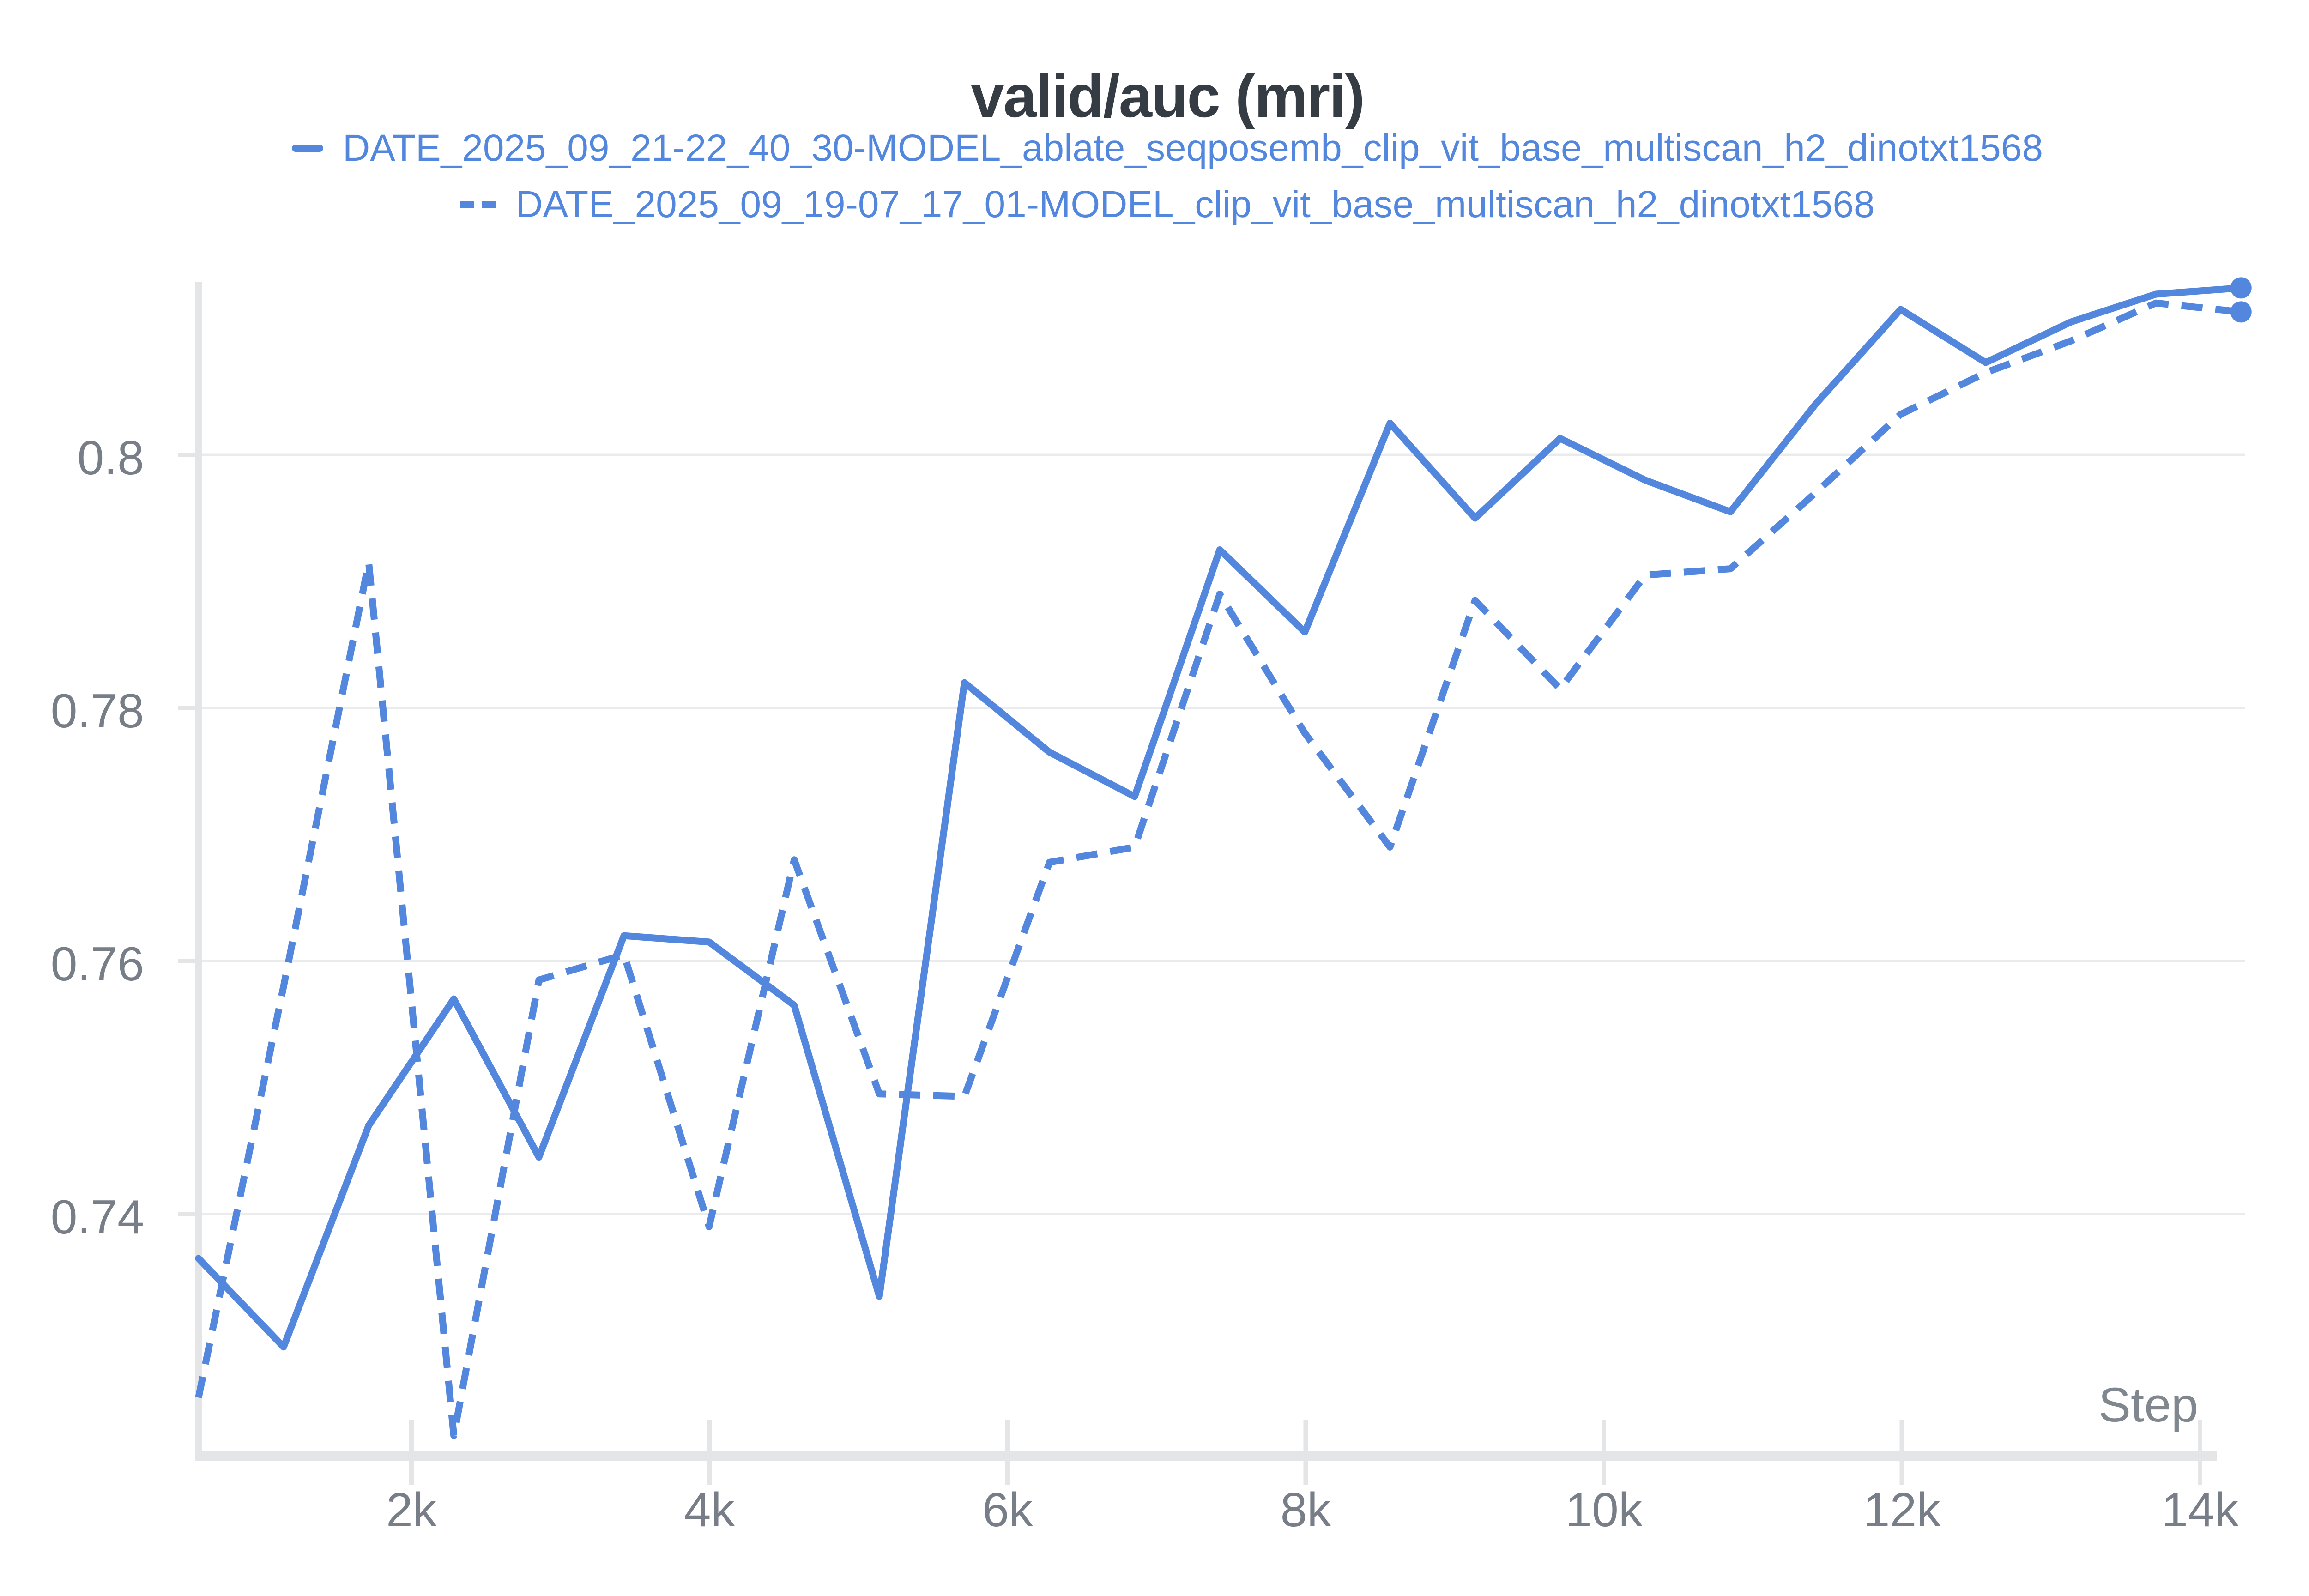 The width and height of the screenshot is (2309, 1596). I want to click on y-tick-label: 0.74, so click(97, 1217).